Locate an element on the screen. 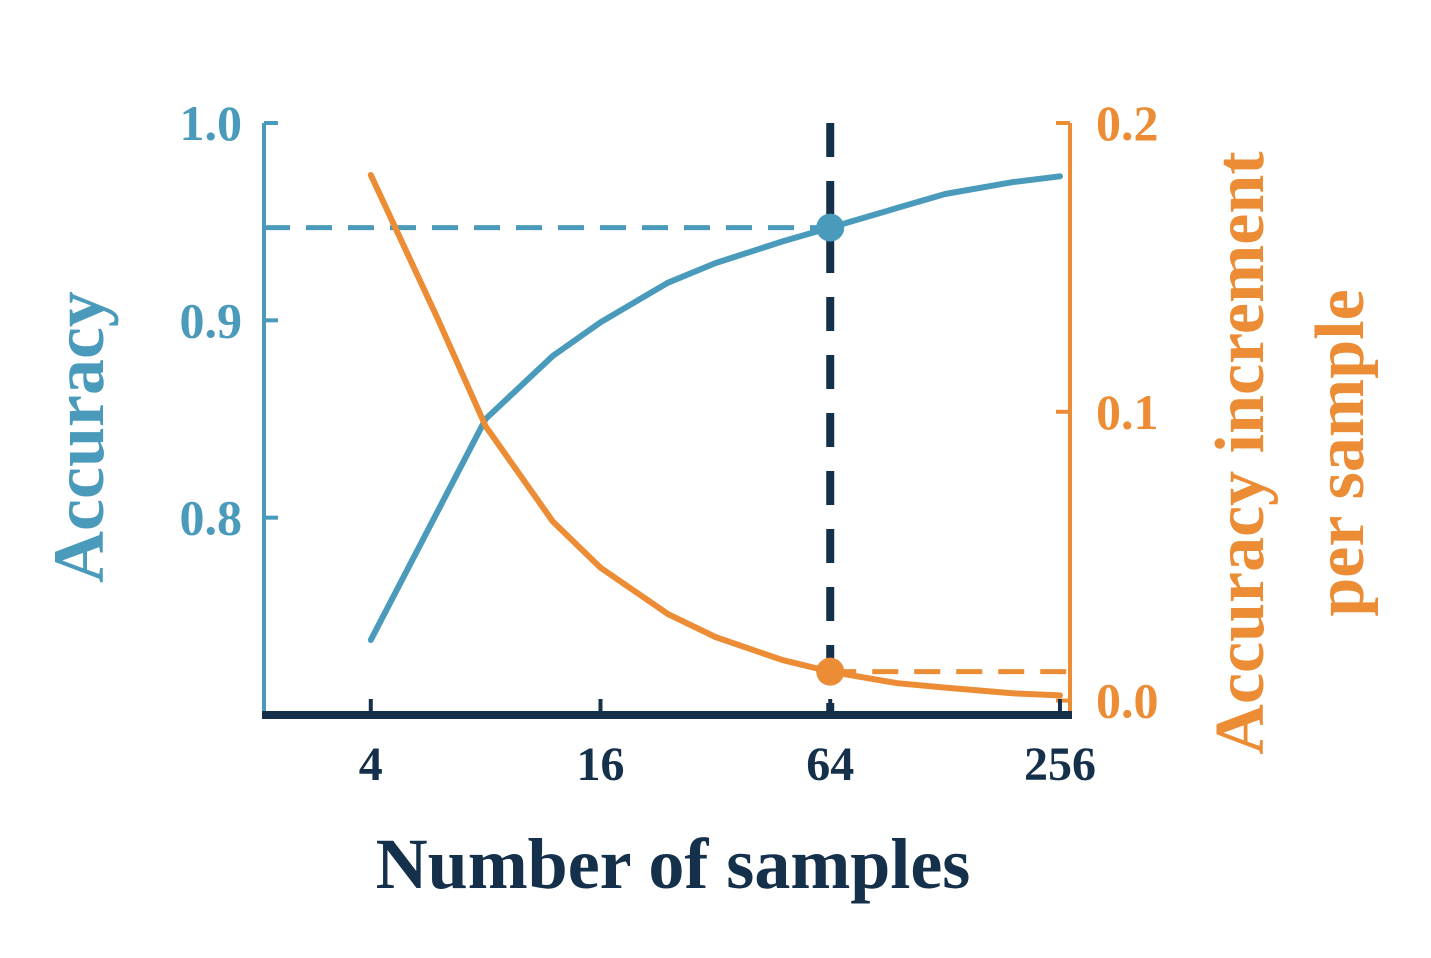 This screenshot has width=1431, height=958. right-y-tick-label: 0.2 is located at coordinates (1127, 123).